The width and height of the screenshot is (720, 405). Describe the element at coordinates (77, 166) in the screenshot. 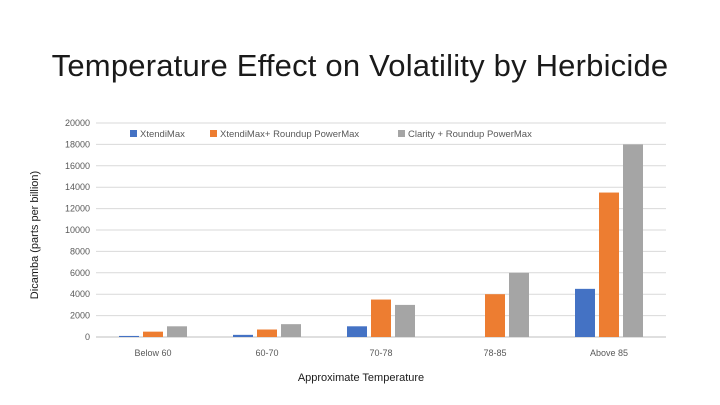

I see `y-tick-label: 16000` at that location.